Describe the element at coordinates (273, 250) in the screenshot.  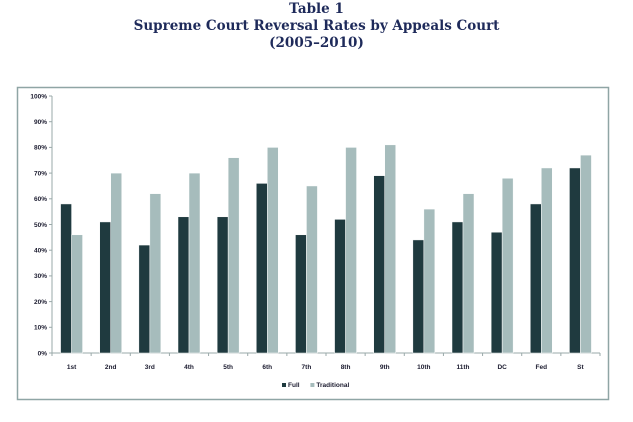
I see `bar-traditional-6th` at that location.